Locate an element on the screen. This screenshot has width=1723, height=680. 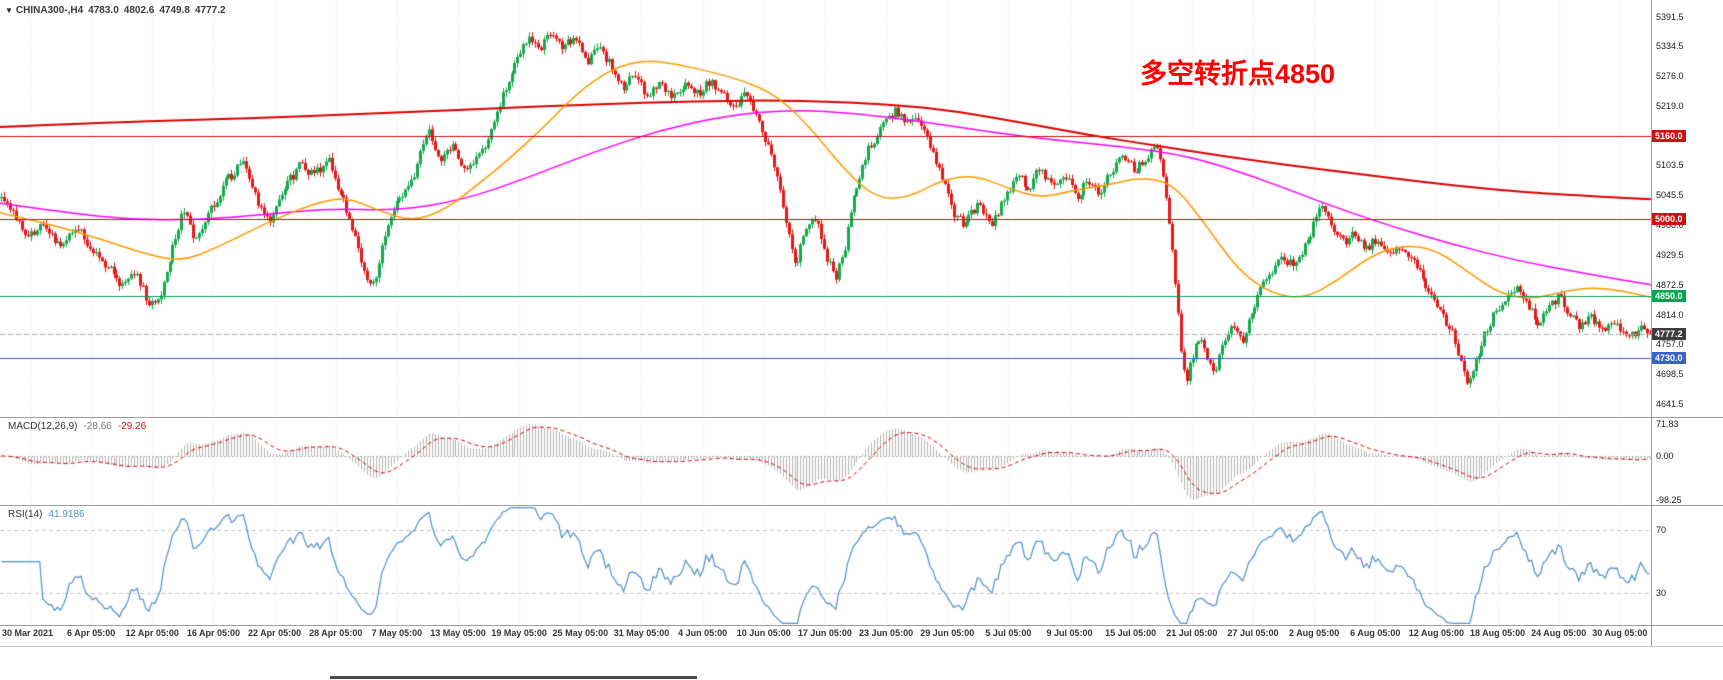
price-axis-tick: 5045.5 is located at coordinates (1670, 195).